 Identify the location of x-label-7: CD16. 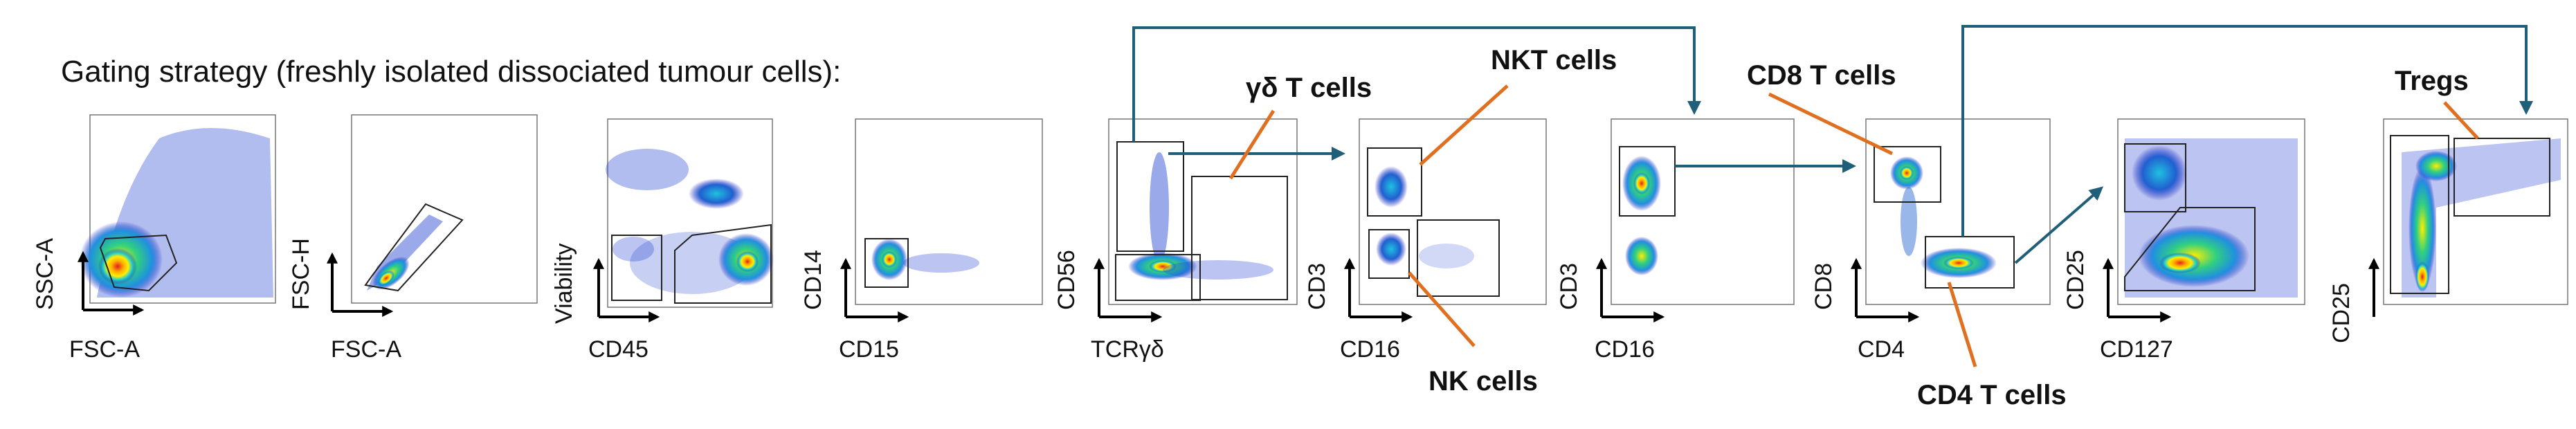
(1625, 349).